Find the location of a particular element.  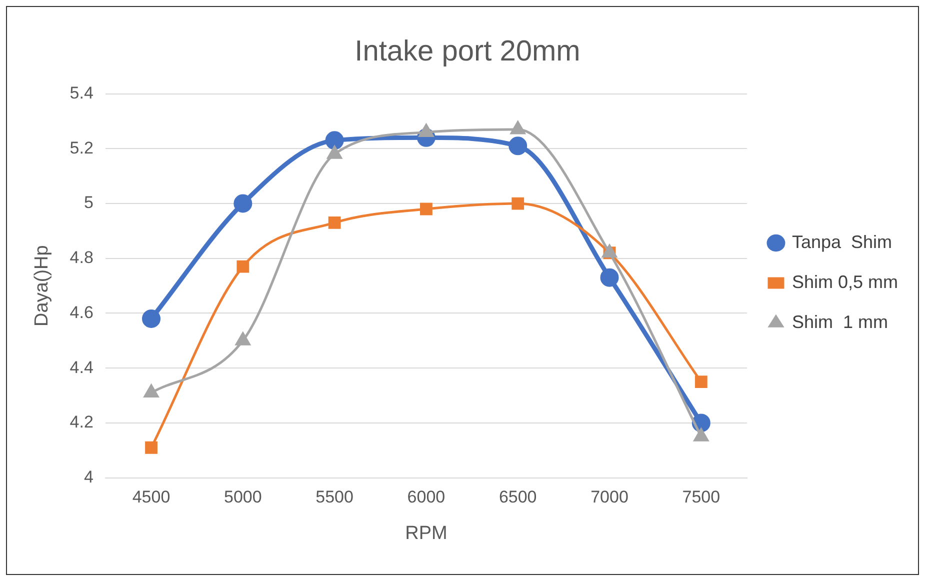

y-tick-label: 4 is located at coordinates (89, 476).